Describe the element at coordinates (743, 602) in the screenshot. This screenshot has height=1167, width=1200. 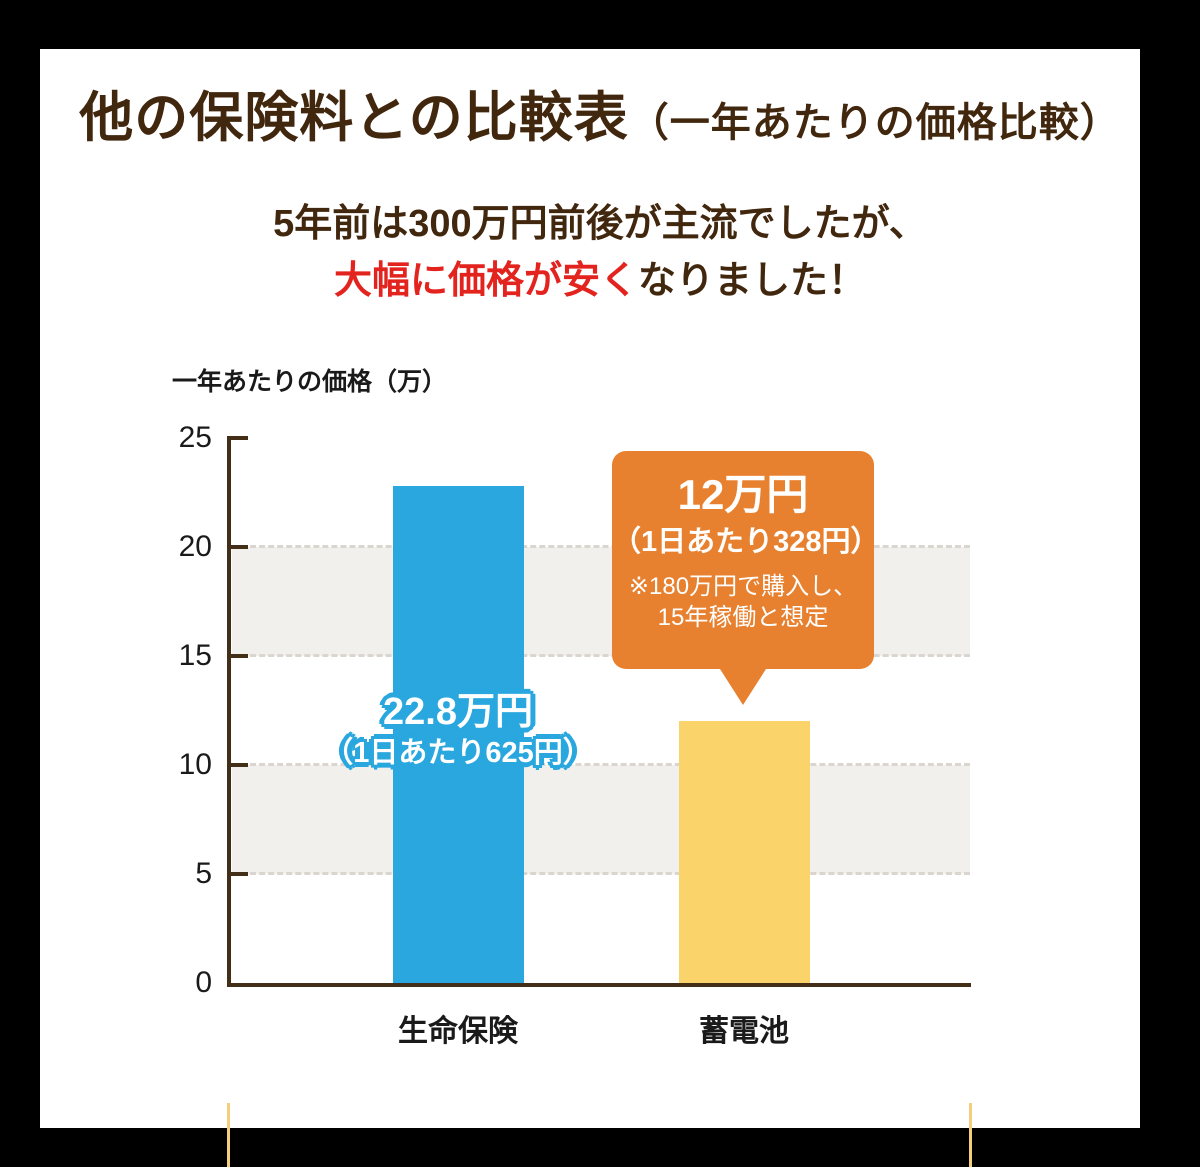
I see `callout-note: ※180万円で購入し、 15年稼働と想定` at that location.